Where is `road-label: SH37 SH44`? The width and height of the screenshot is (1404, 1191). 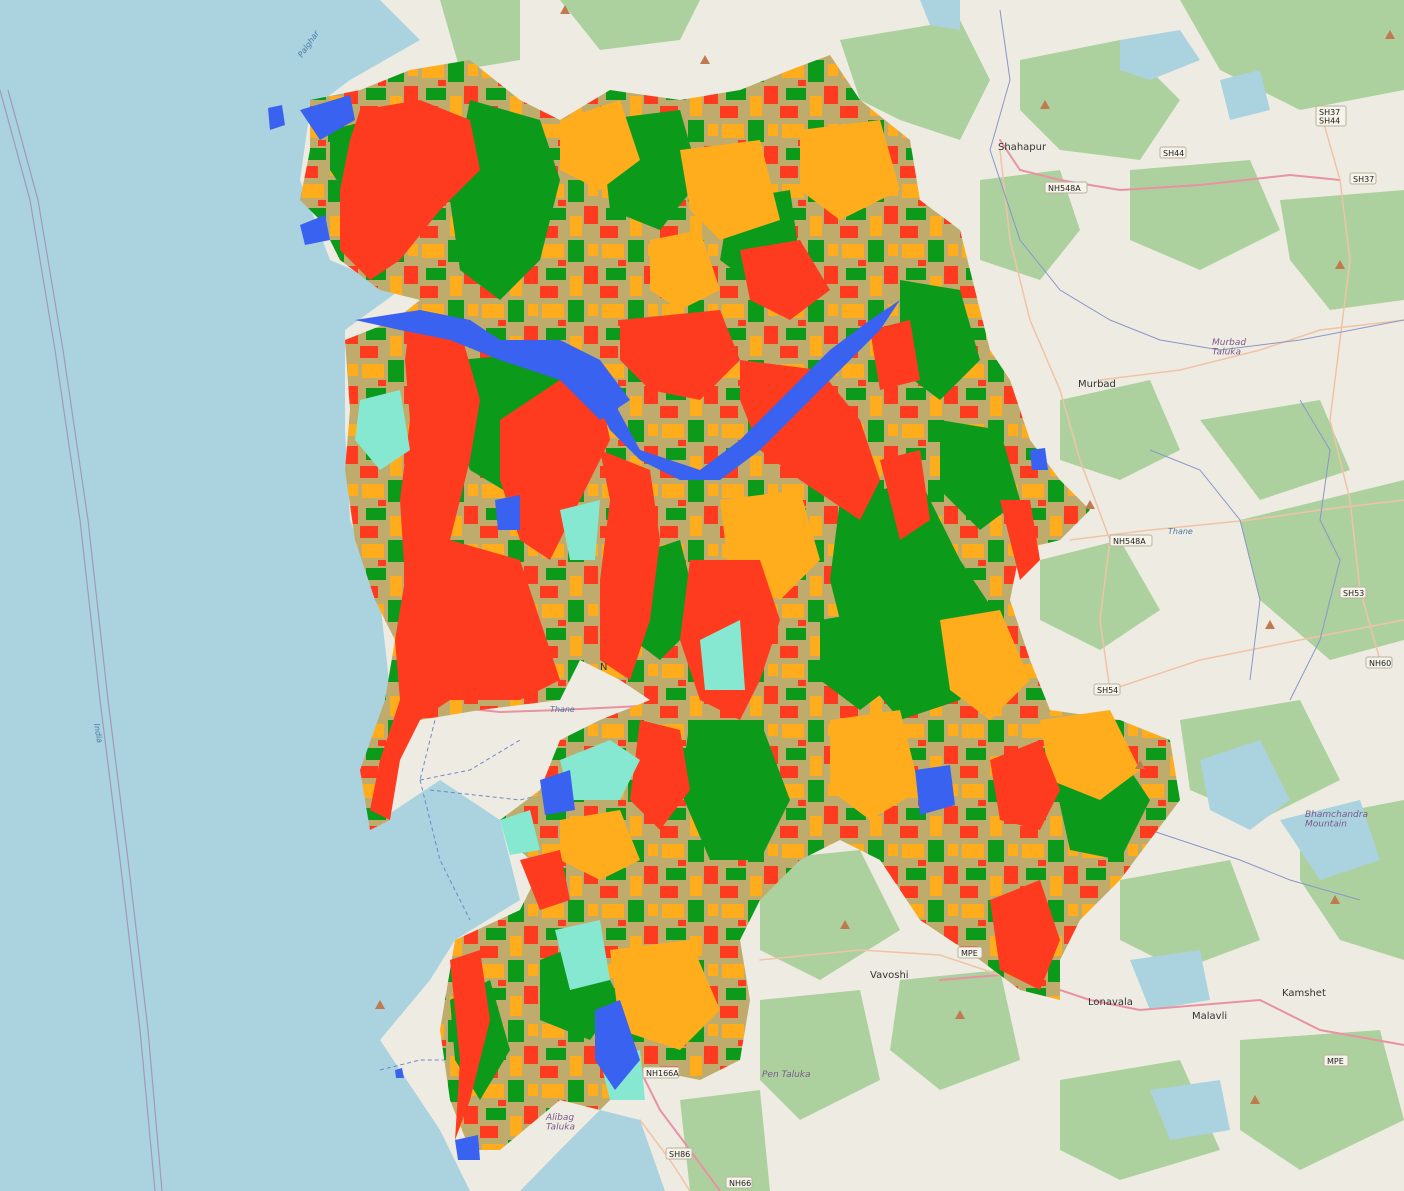 road-label: SH37 SH44 is located at coordinates (1329, 116).